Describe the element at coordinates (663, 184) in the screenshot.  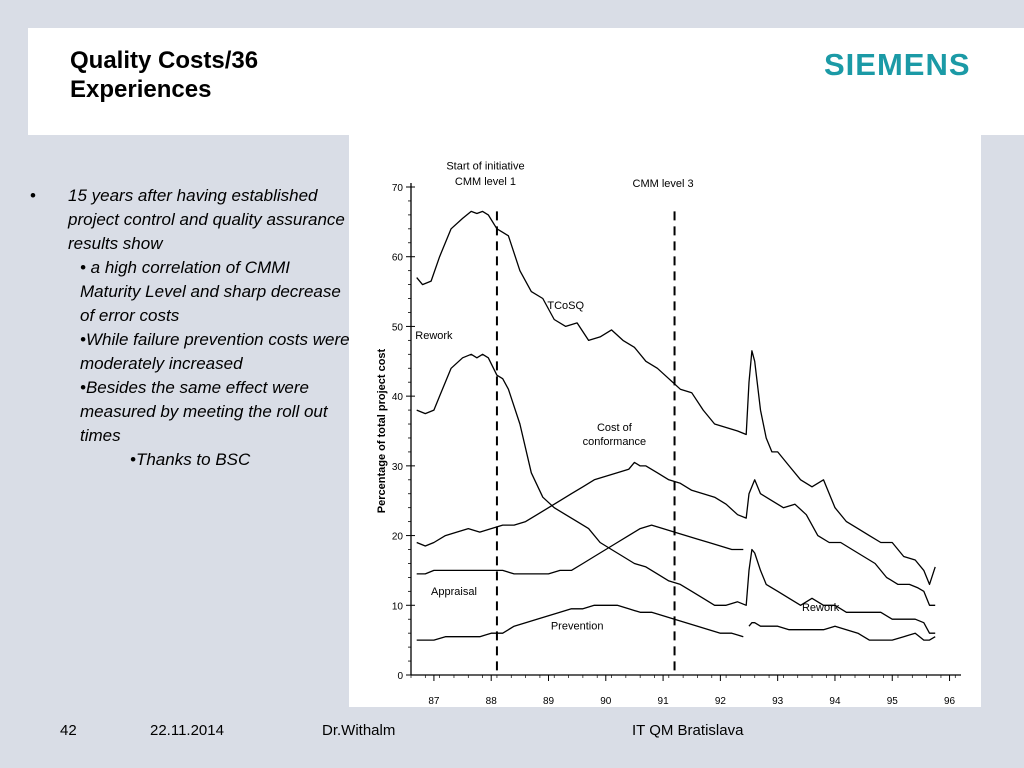
I see `annotation-3: CMM level 3` at that location.